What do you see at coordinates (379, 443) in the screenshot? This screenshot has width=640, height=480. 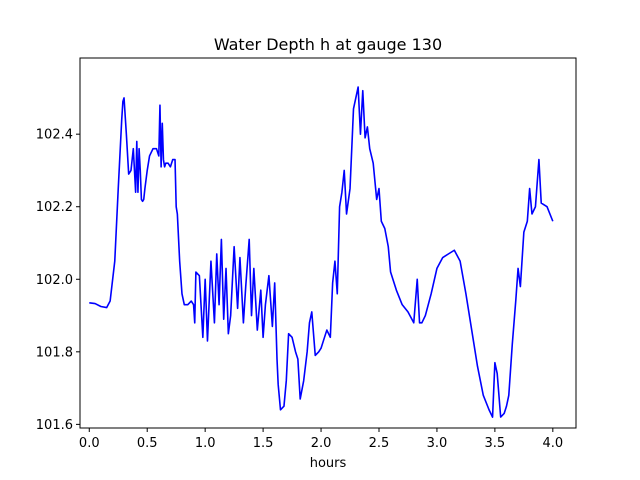 I see `x-tick-label: 2.5` at bounding box center [379, 443].